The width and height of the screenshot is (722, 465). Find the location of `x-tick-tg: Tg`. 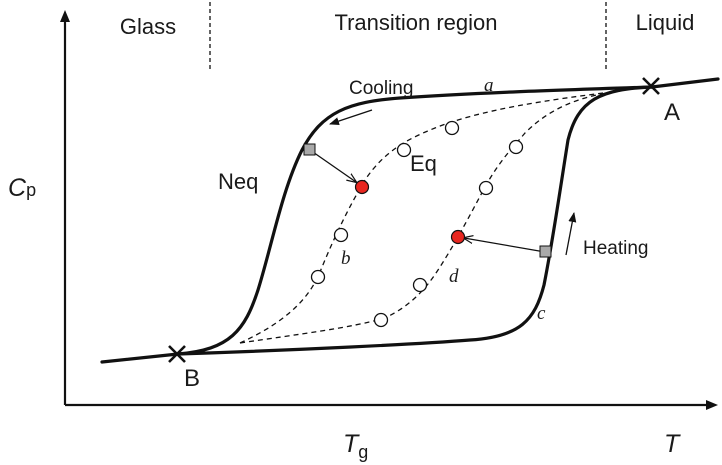

x-tick-tg: Tg is located at coordinates (355, 446).